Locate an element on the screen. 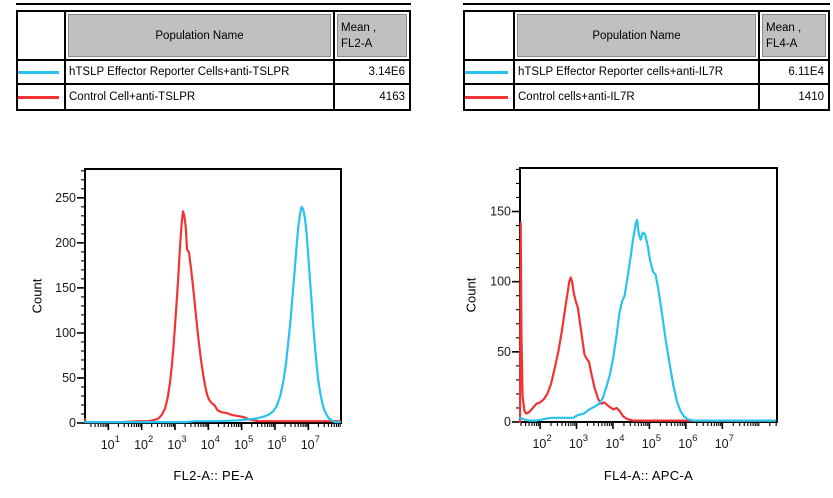  y-axis-label-left: Count is located at coordinates (37, 296).